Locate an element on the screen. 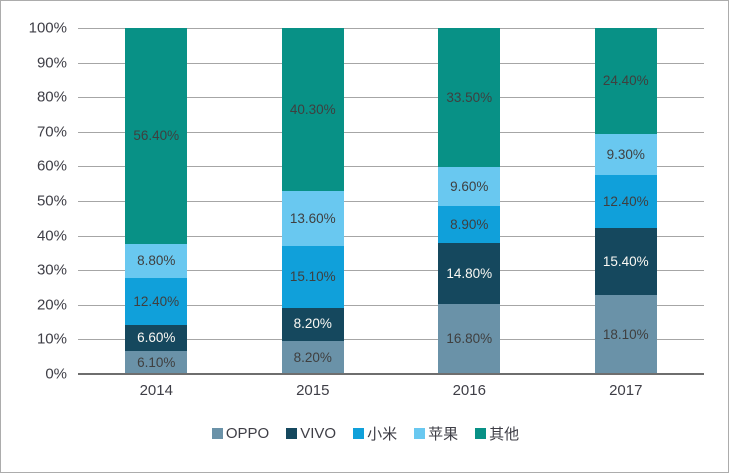 This screenshot has width=731, height=475. bar-segment-其他-2014: 56.40% is located at coordinates (156, 136).